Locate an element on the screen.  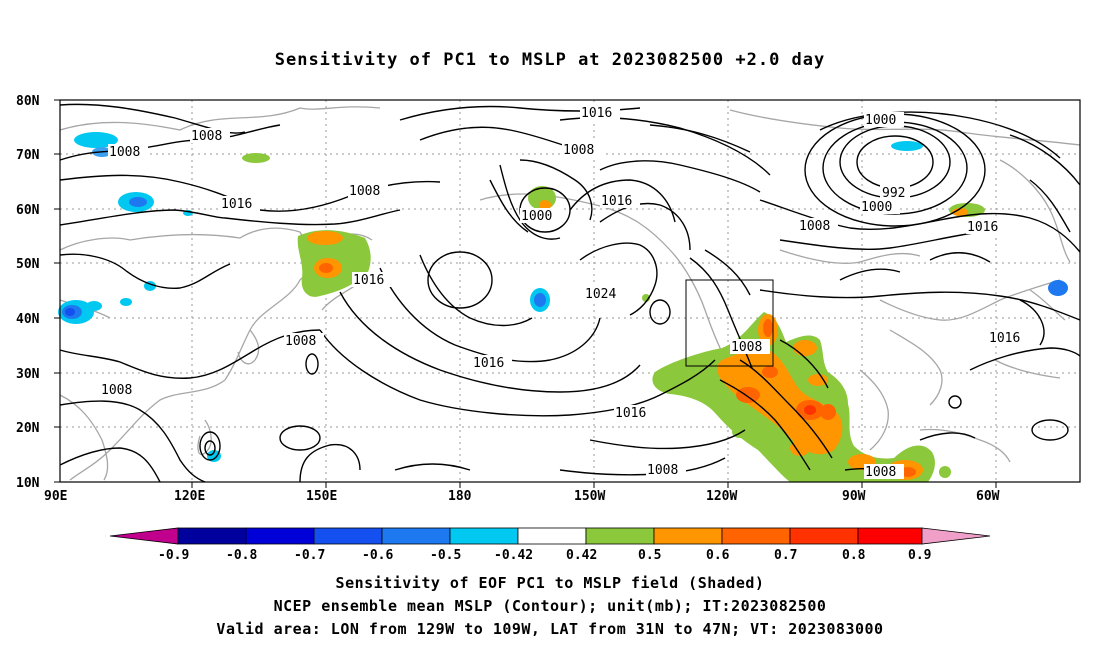
colorbar-tick: -0.8 is located at coordinates (241, 555).